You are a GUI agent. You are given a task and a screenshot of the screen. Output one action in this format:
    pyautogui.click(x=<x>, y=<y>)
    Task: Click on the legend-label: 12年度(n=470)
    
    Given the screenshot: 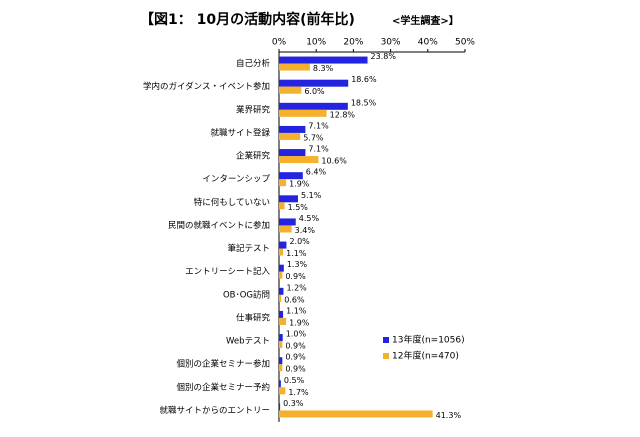 What is the action you would take?
    pyautogui.click(x=425, y=356)
    